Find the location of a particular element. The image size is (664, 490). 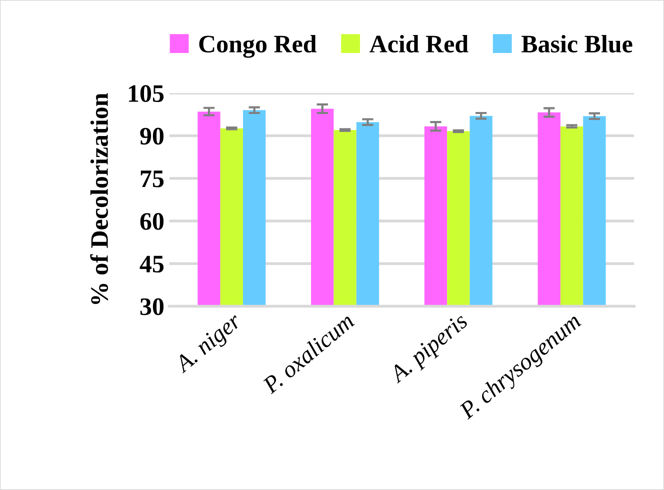

y-tick-label: 30 is located at coordinates (152, 307).